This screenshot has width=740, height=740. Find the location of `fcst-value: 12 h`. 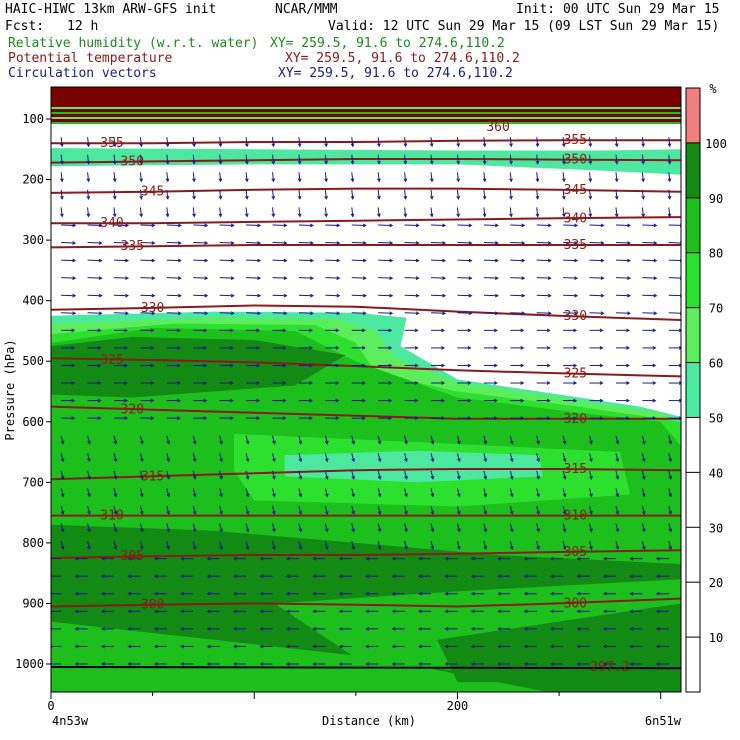

fcst-value: 12 h is located at coordinates (83, 26).